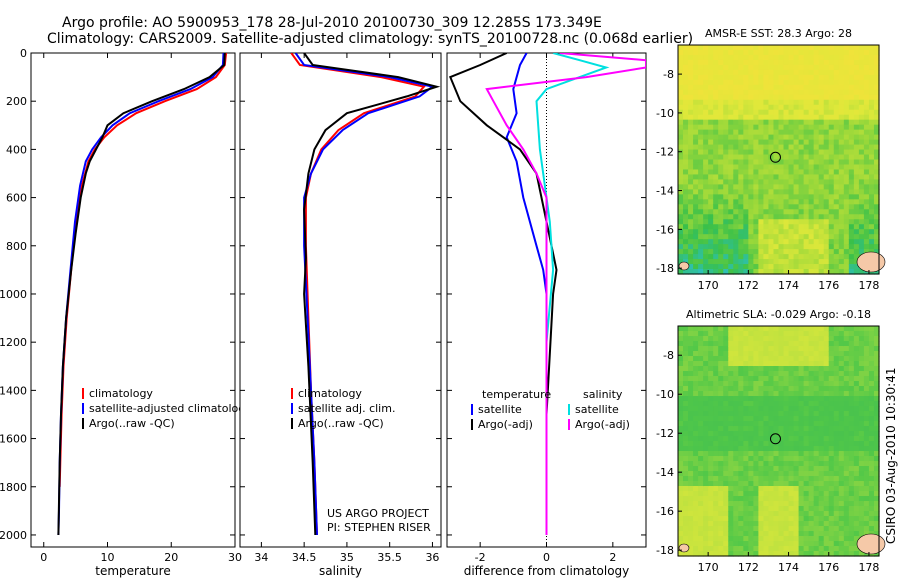 The height and width of the screenshot is (584, 900). What do you see at coordinates (775, 157) in the screenshot?
I see `sst-map-argo-marker` at bounding box center [775, 157].